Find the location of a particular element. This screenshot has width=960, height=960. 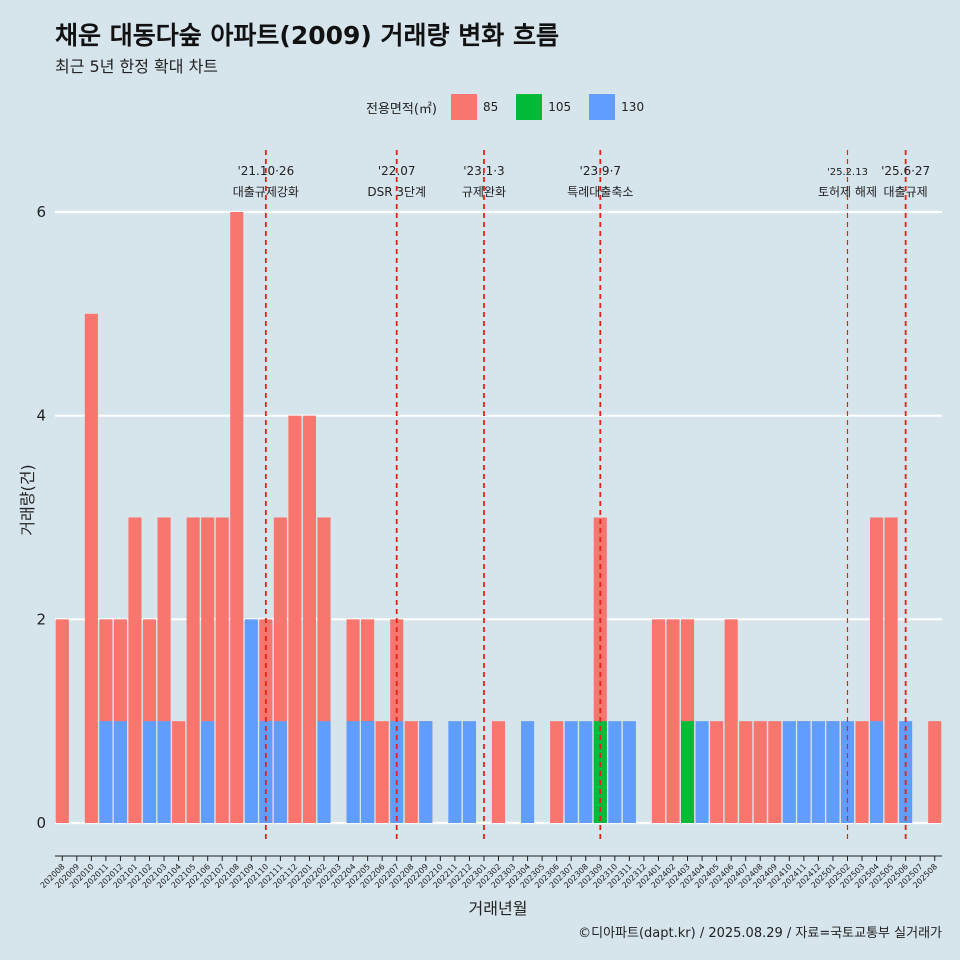

chart-subtitle: 최근 5년 한정 확대 차트 is located at coordinates (137, 66).